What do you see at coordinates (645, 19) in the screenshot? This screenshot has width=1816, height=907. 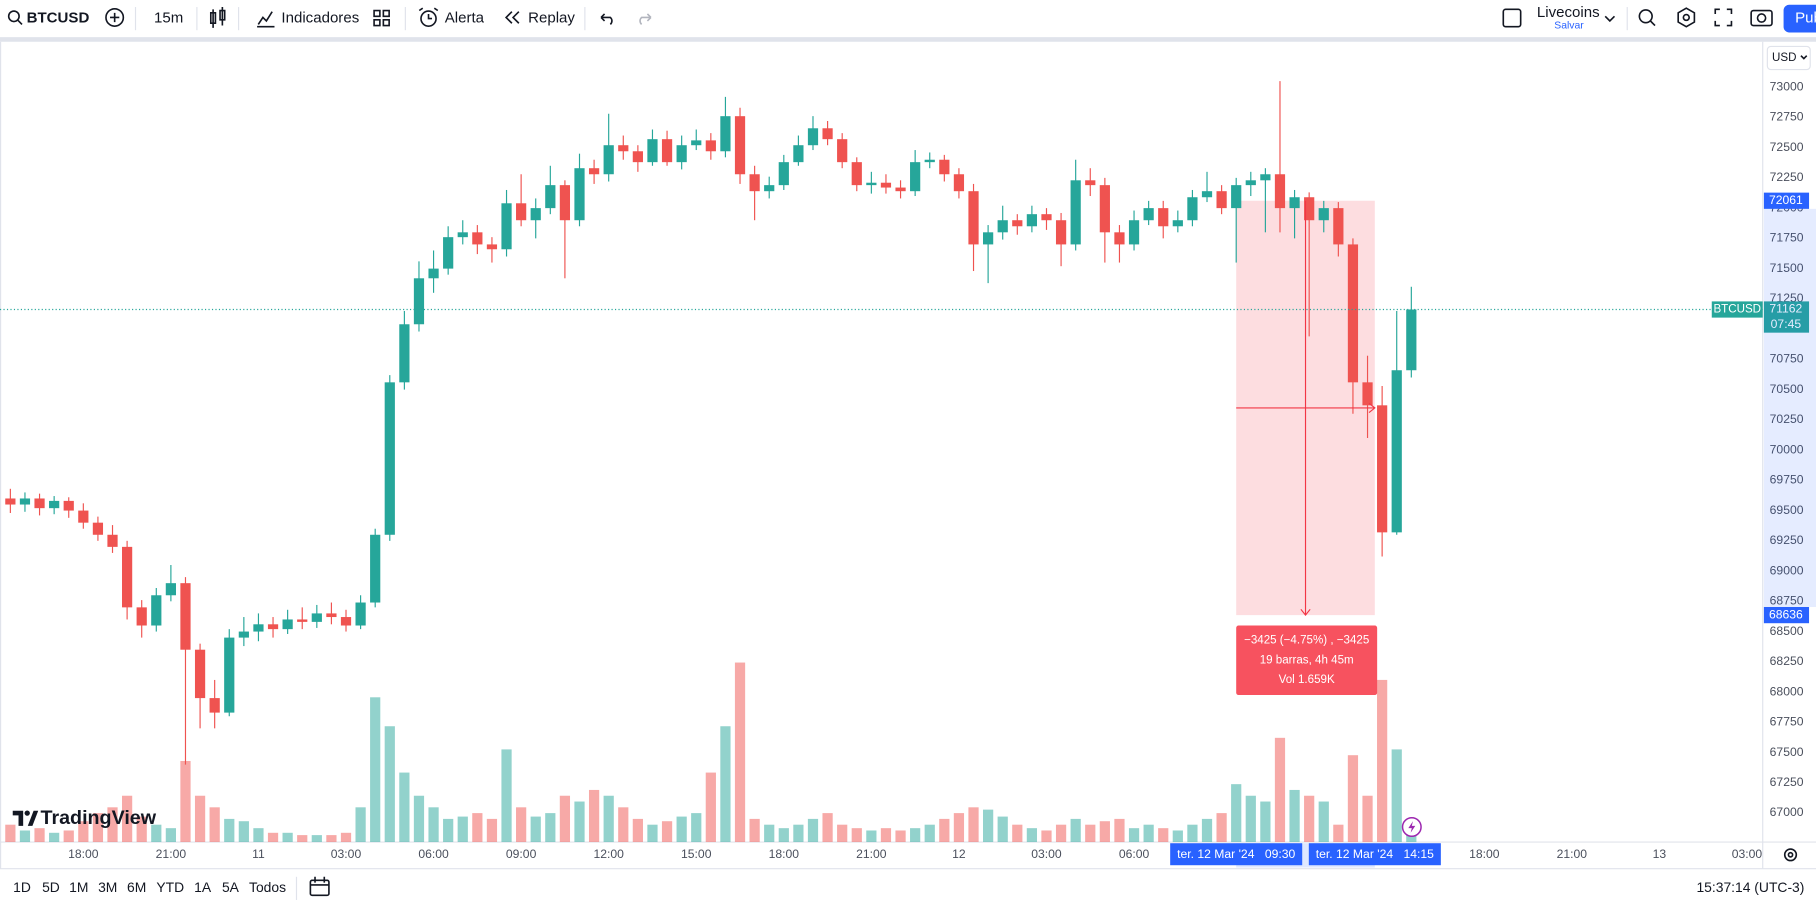 I see `redo-icon` at bounding box center [645, 19].